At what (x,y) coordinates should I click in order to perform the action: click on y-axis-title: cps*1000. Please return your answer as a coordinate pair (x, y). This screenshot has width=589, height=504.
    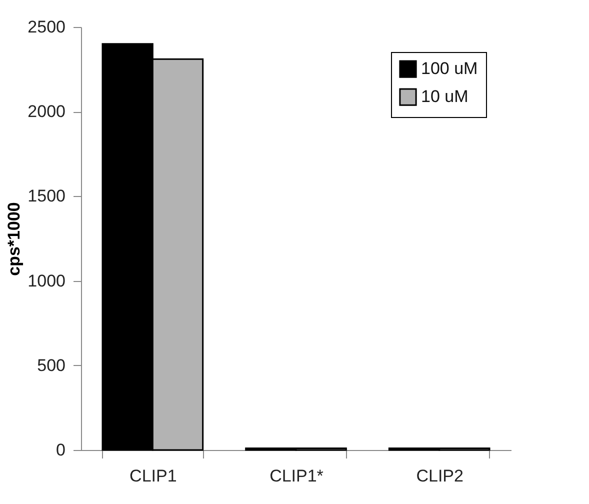
    Looking at the image, I should click on (14, 239).